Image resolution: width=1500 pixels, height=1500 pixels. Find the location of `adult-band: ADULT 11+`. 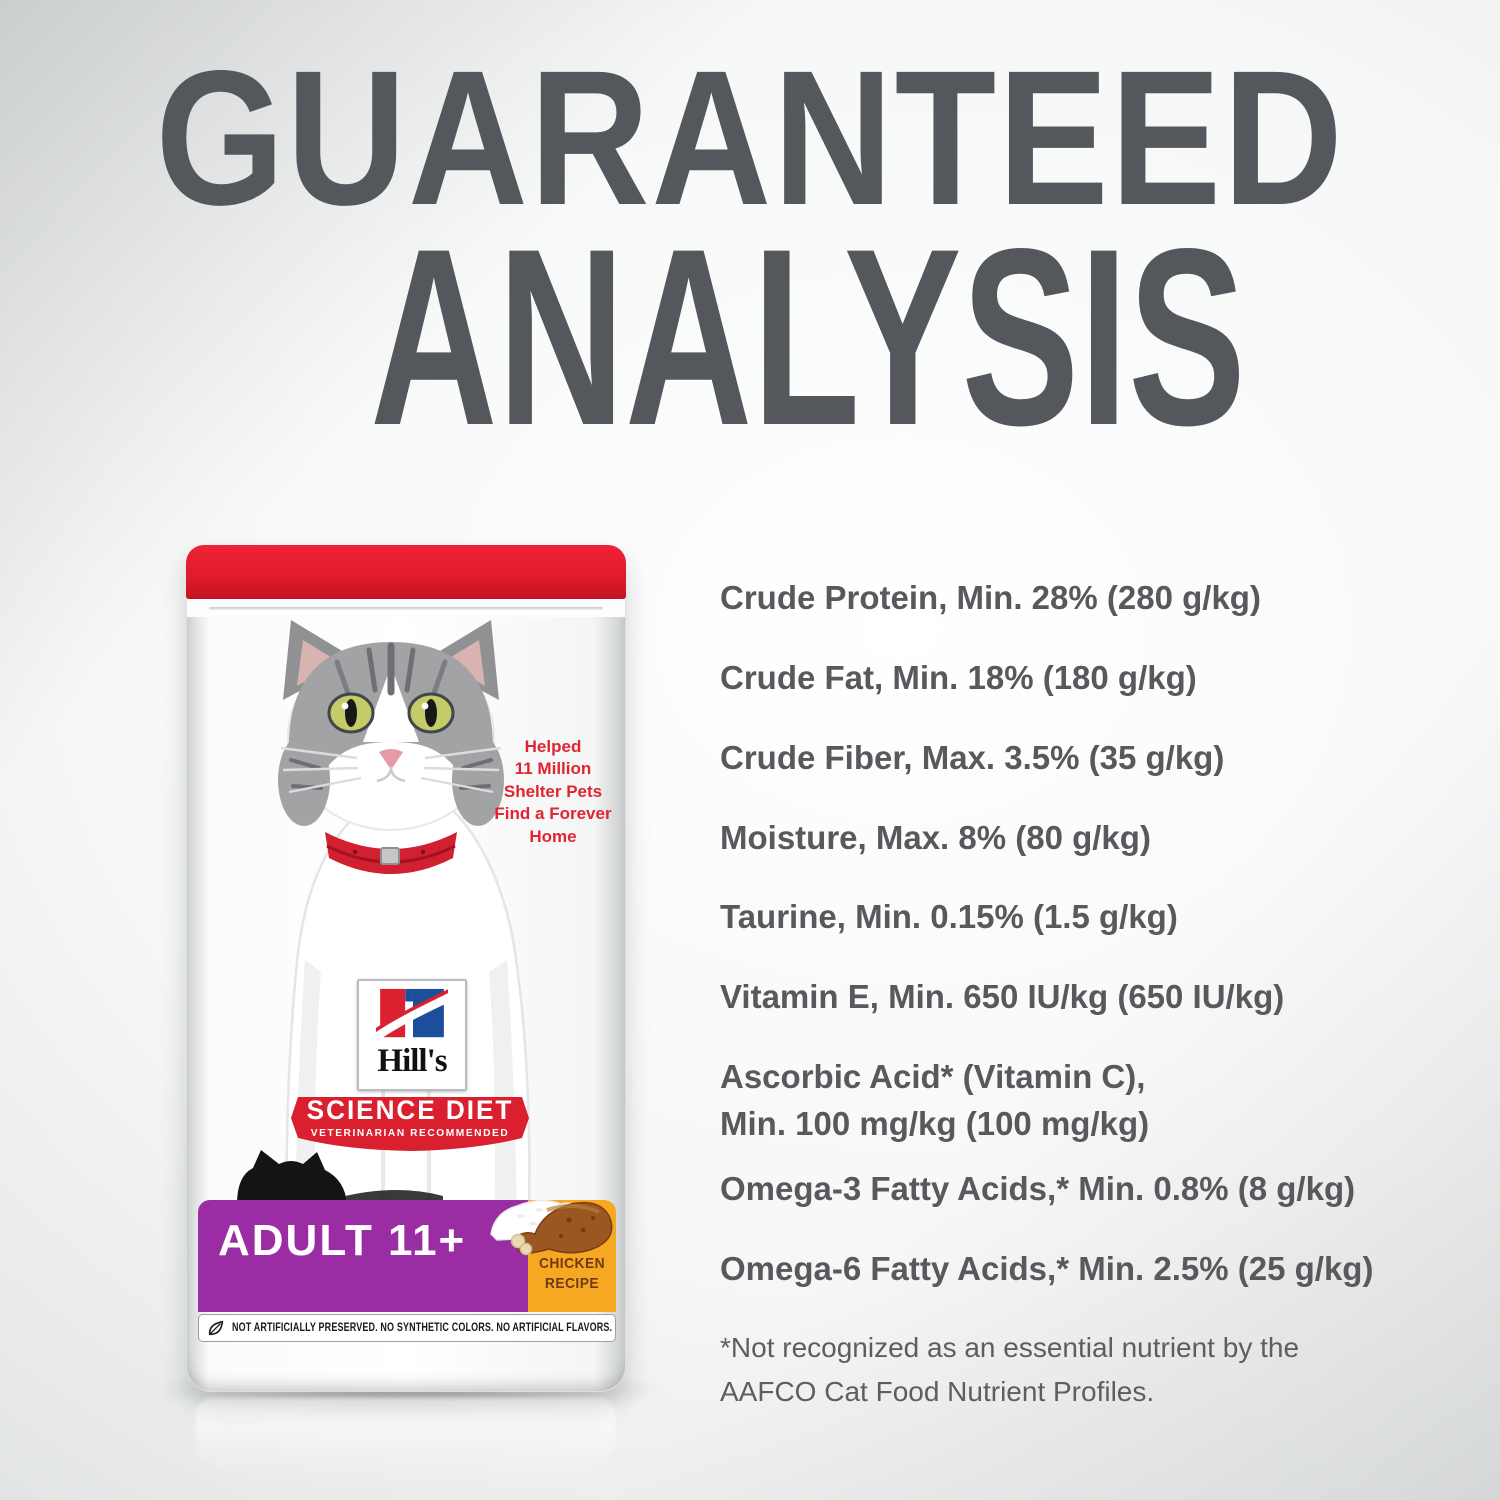

adult-band: ADULT 11+ is located at coordinates (363, 1256).